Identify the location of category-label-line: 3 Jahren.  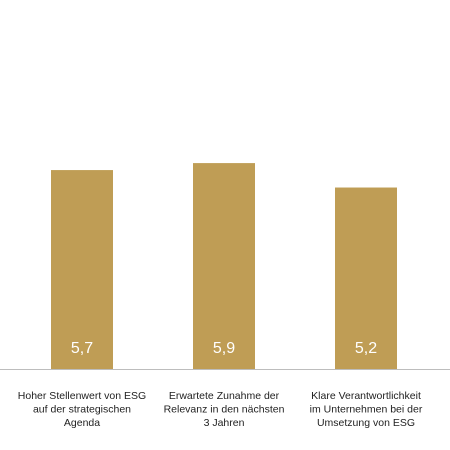
(224, 423).